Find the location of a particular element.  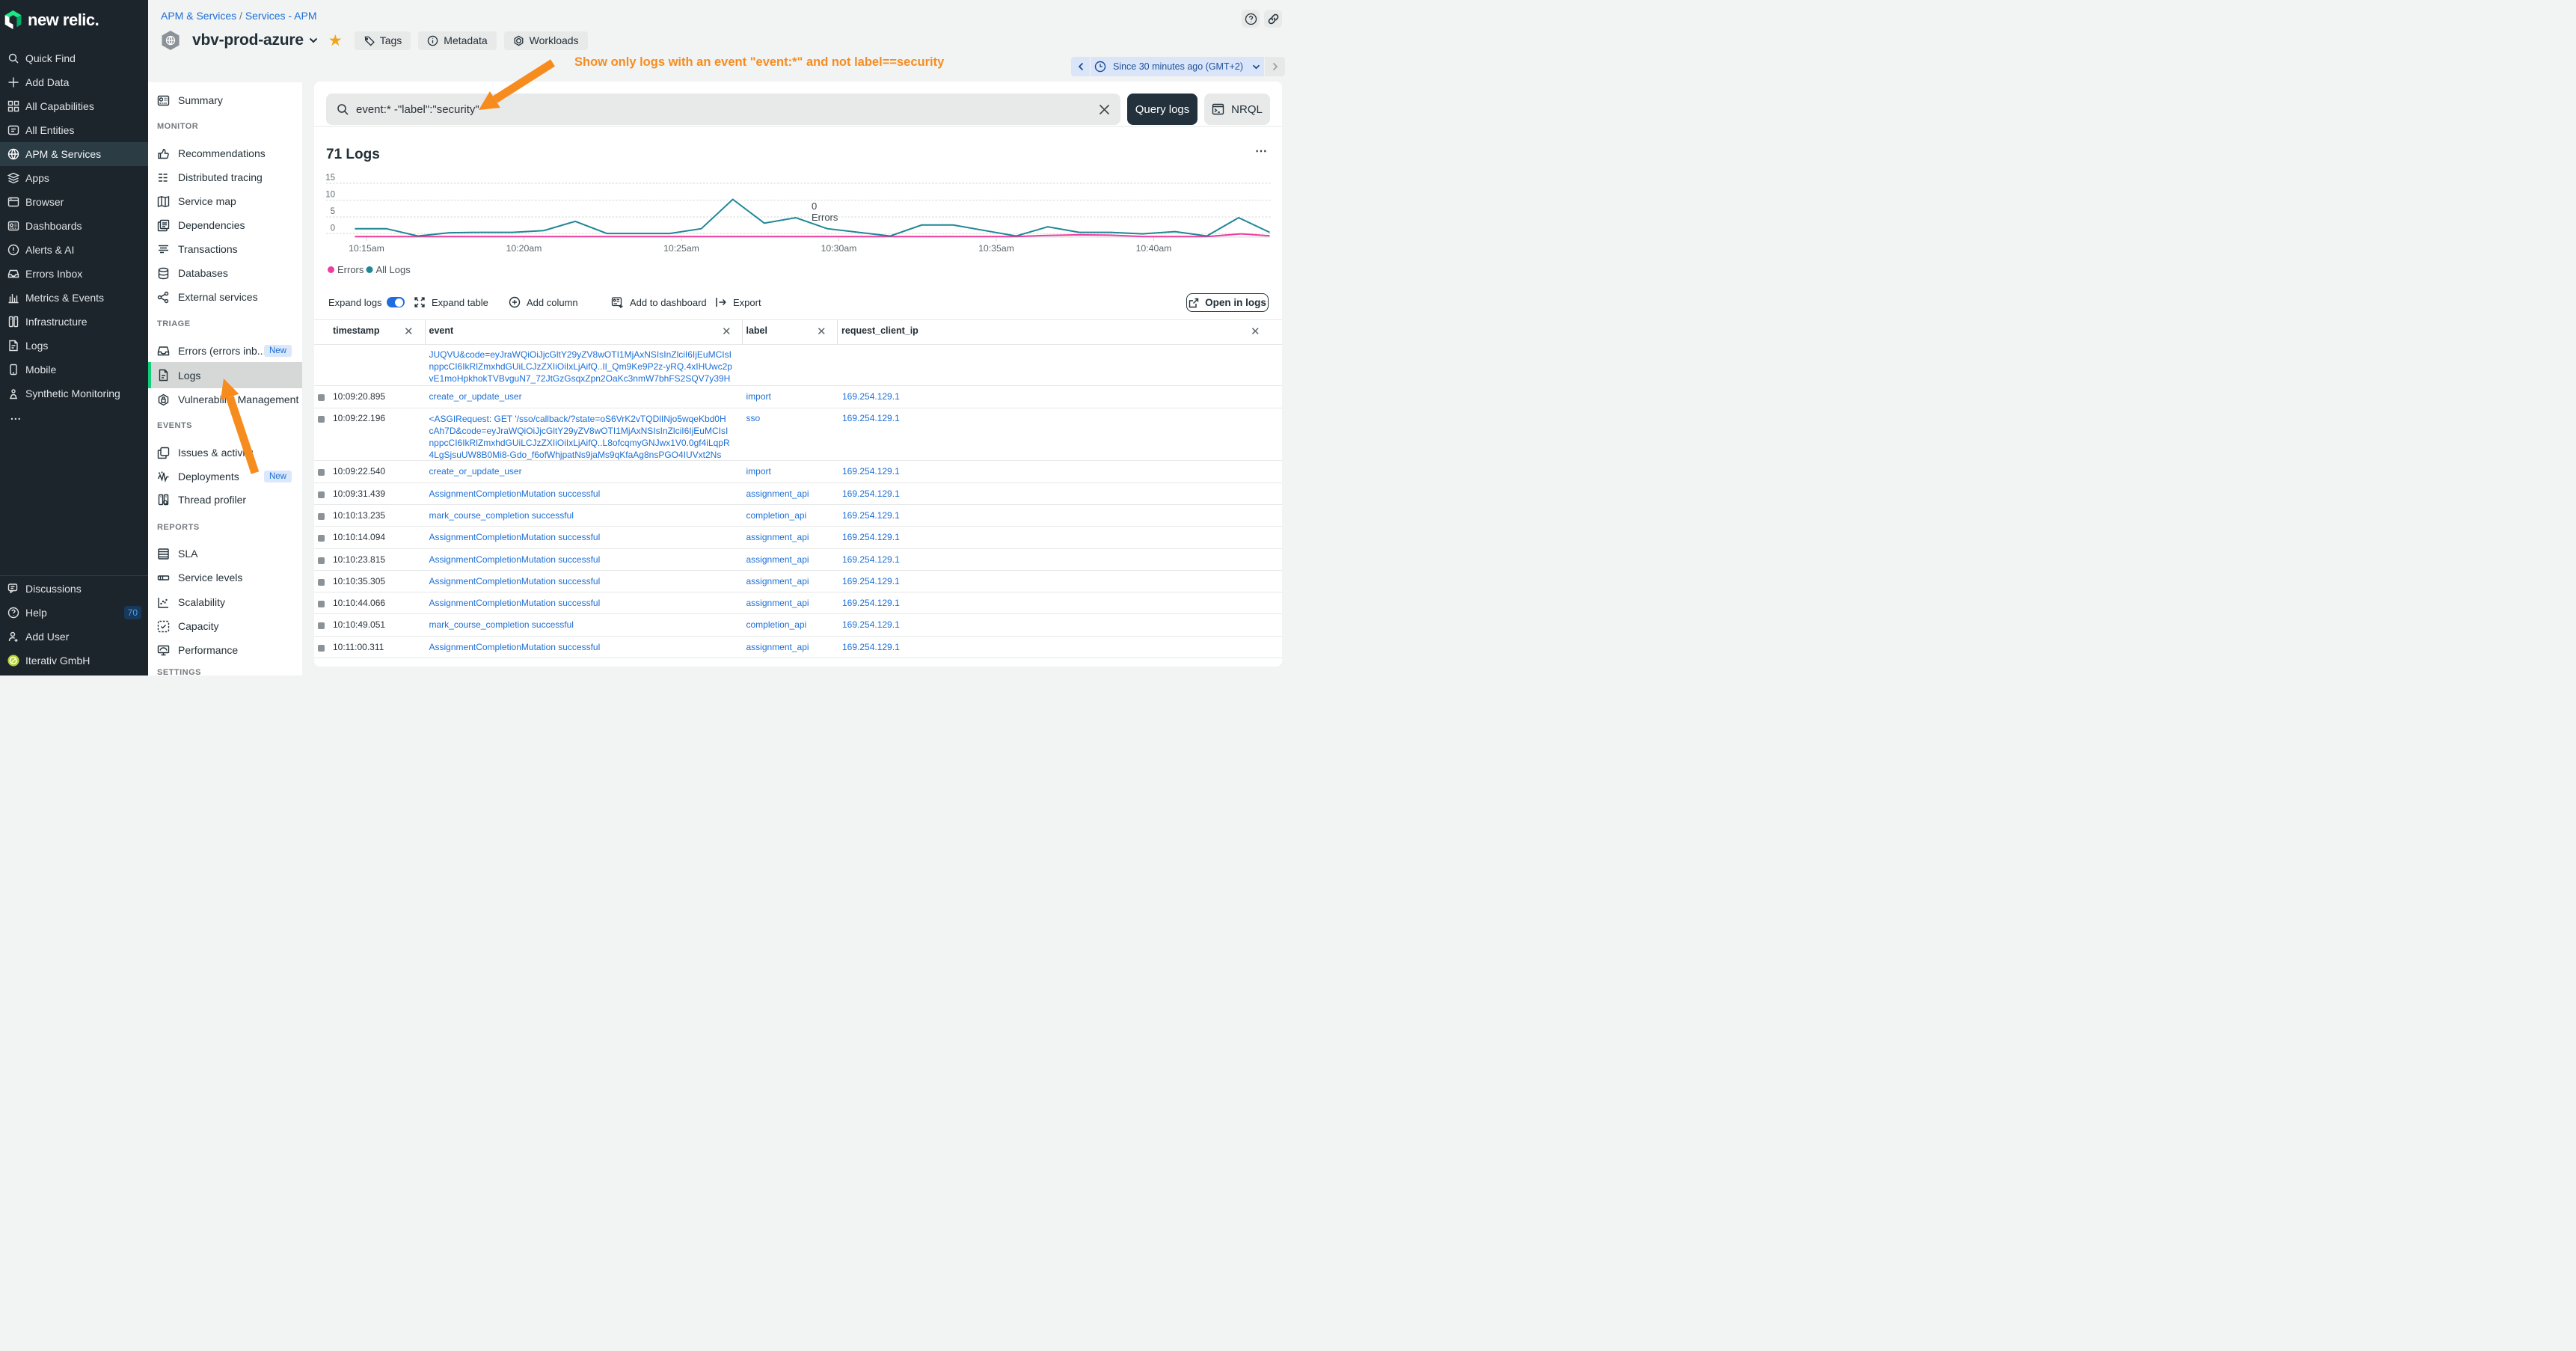

svg-text: All Logs is located at coordinates (393, 270).